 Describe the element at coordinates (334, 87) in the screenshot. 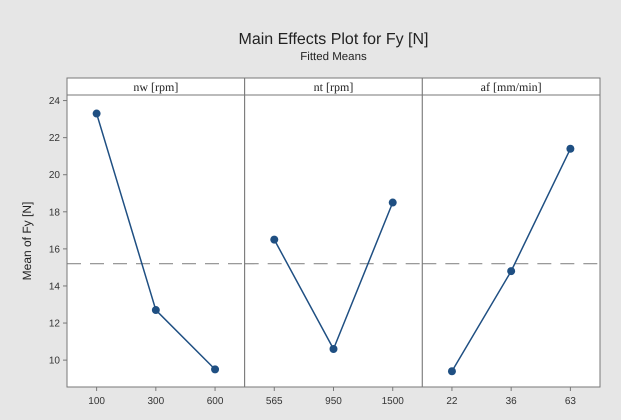

I see `chart-title: nt [rpm]` at that location.